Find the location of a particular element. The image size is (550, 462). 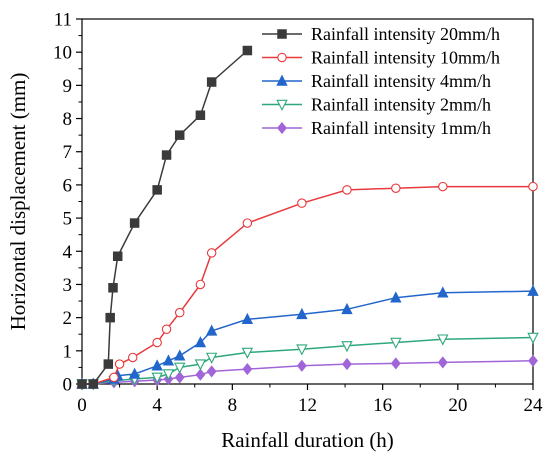

y-tick-label: 10 is located at coordinates (62, 53).